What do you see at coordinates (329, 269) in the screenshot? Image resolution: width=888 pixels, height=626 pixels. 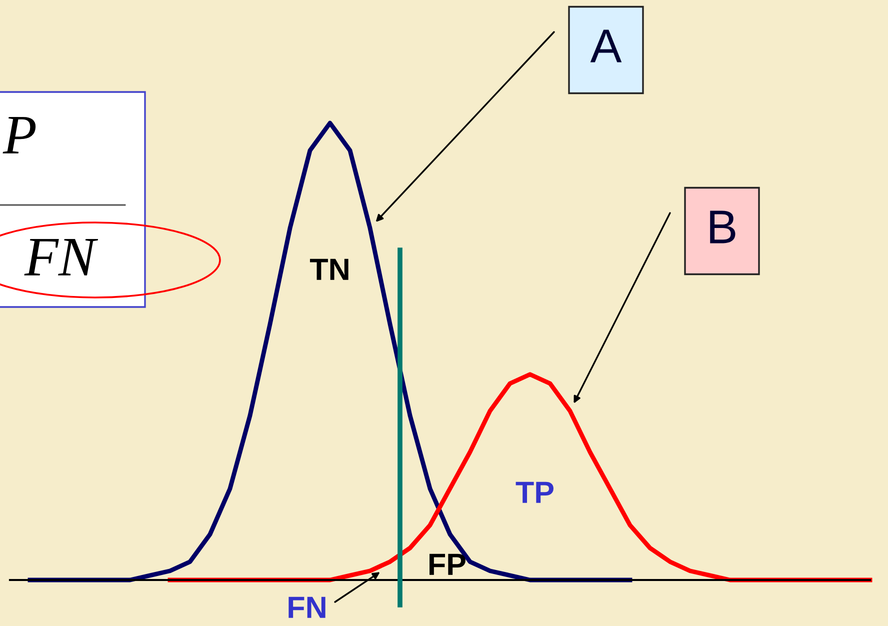 I see `annotation: TN` at bounding box center [329, 269].